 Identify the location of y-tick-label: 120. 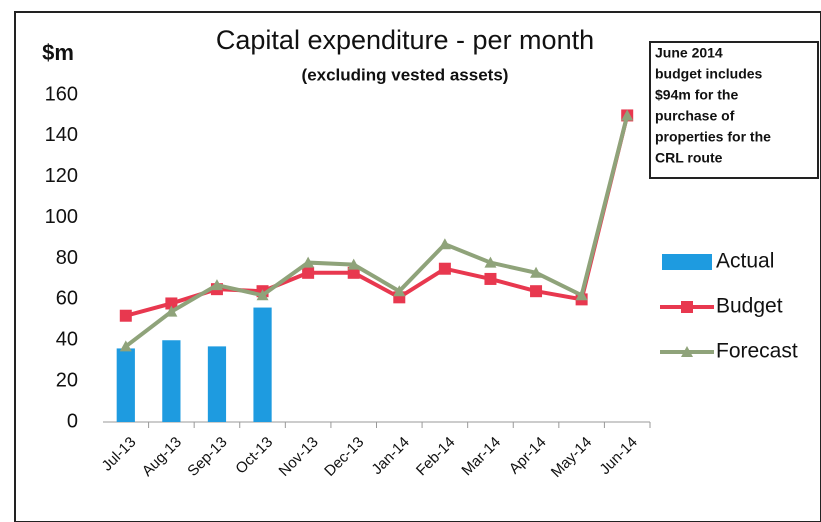
(61, 176).